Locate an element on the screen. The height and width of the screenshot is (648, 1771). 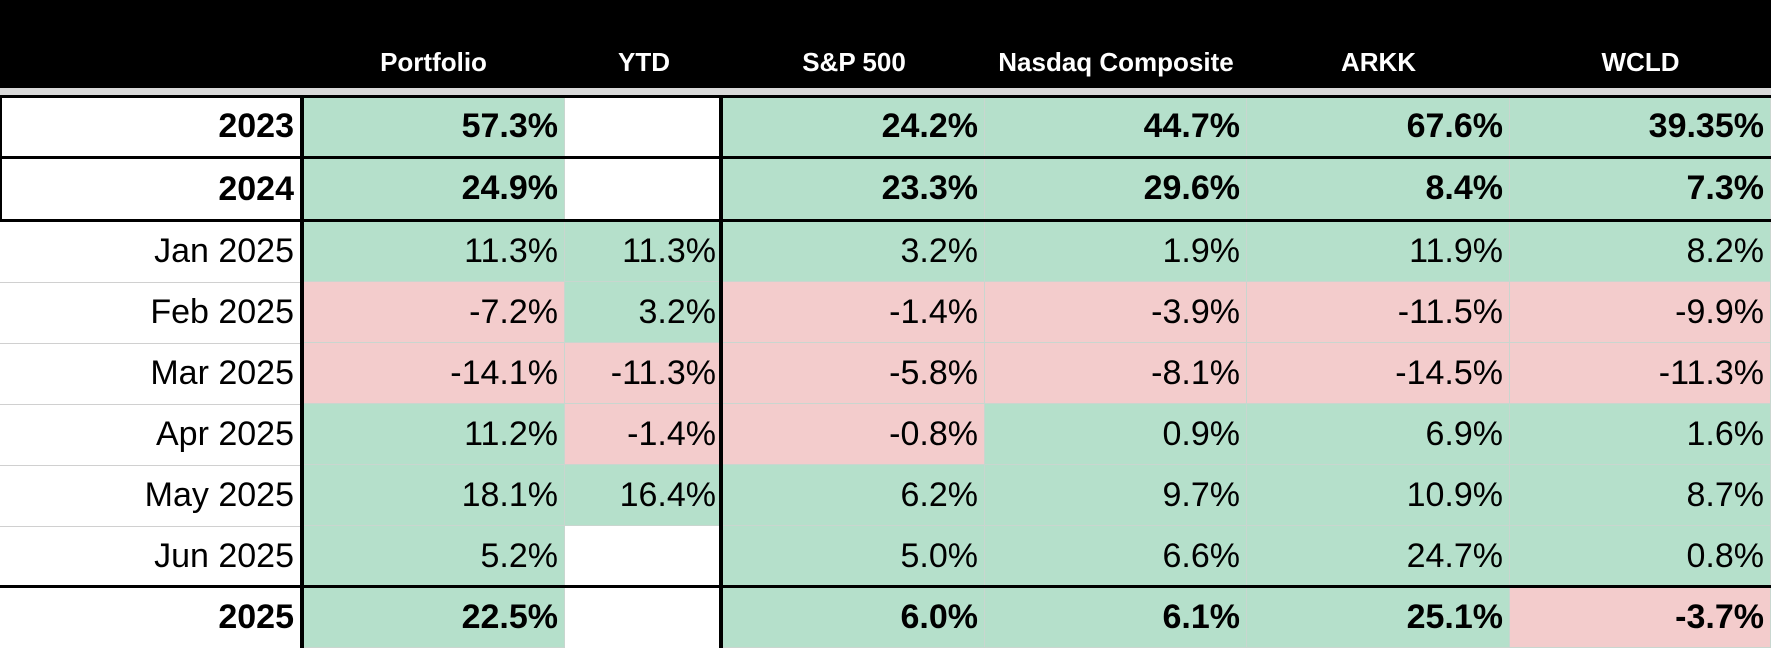
rule-after-2024 is located at coordinates (885, 220).